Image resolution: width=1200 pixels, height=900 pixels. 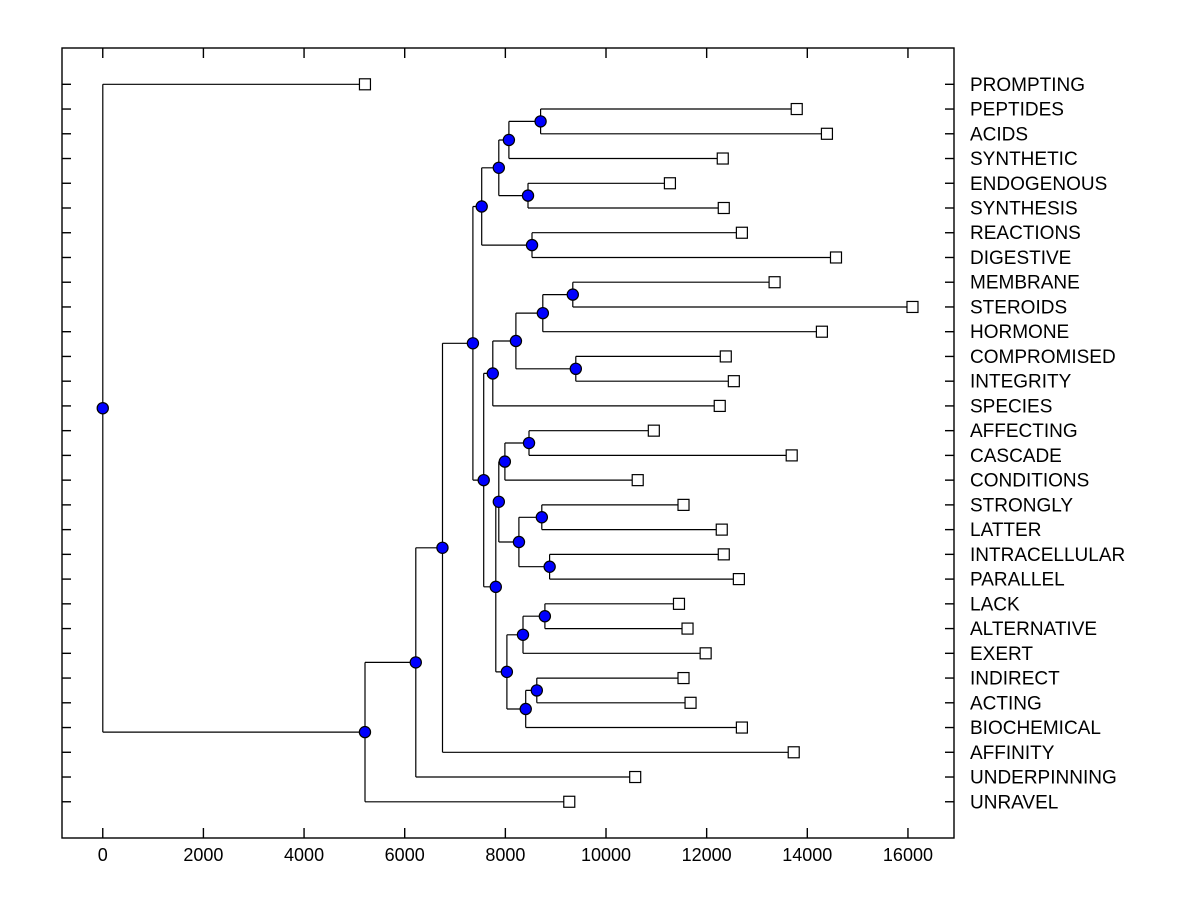 What do you see at coordinates (505, 855) in the screenshot?
I see `x-tick-label: 8000` at bounding box center [505, 855].